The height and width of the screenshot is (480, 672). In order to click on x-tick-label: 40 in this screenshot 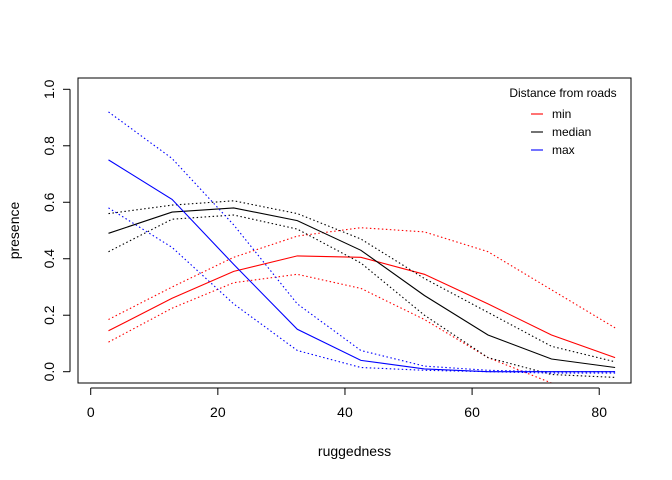, I will do `click(345, 412)`.